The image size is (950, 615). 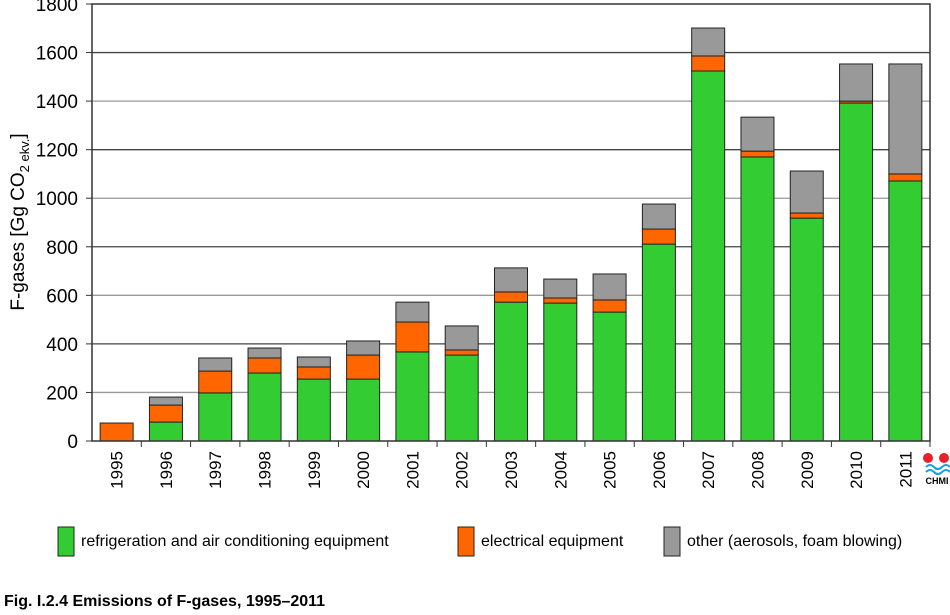 I want to click on x-tick-label: 1996, so click(x=166, y=470).